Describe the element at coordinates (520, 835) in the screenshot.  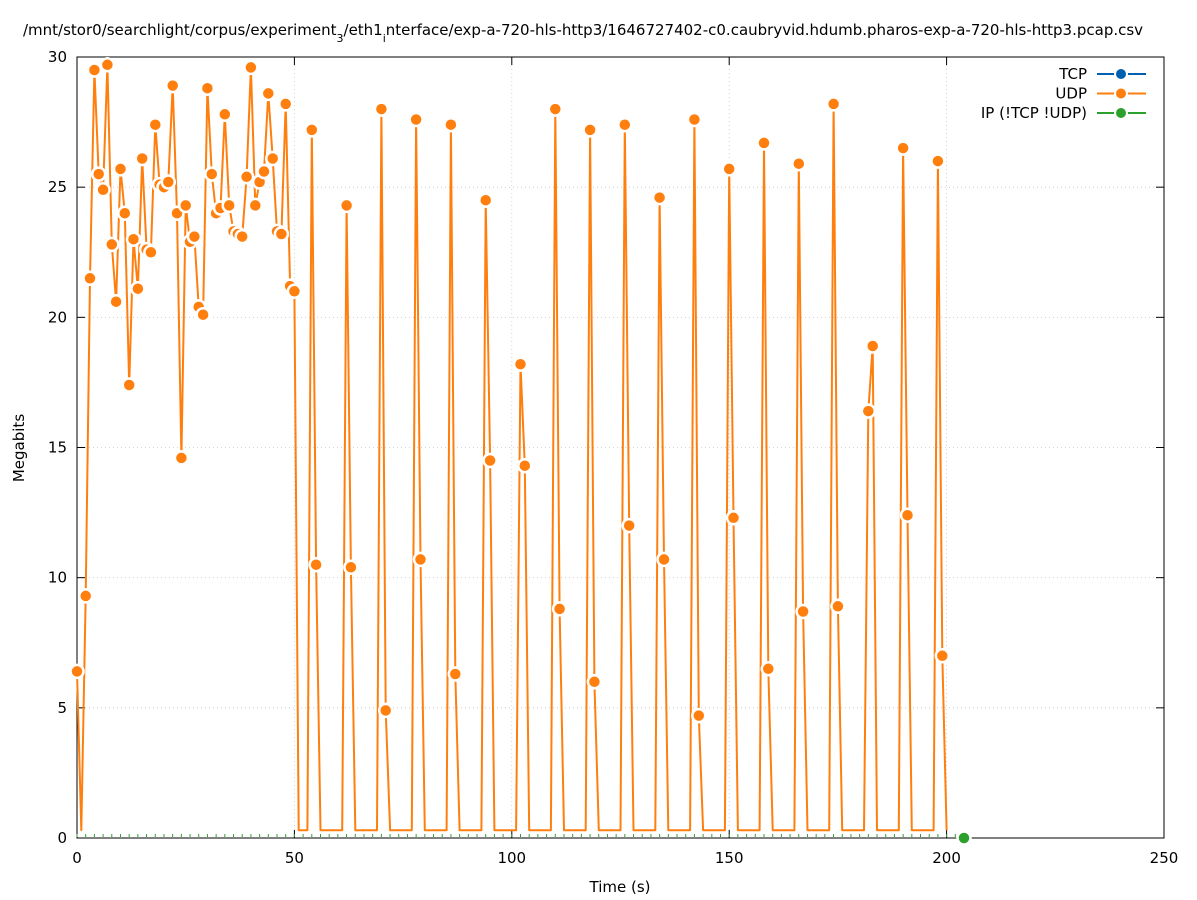
I see `minor-ticks` at that location.